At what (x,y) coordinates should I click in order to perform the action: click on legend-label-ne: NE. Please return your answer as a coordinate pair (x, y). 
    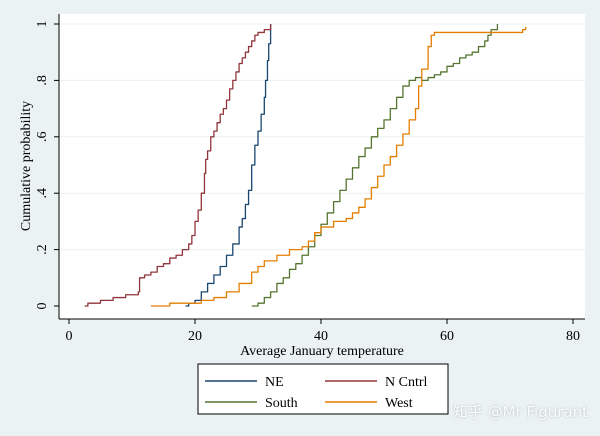
    Looking at the image, I should click on (274, 382).